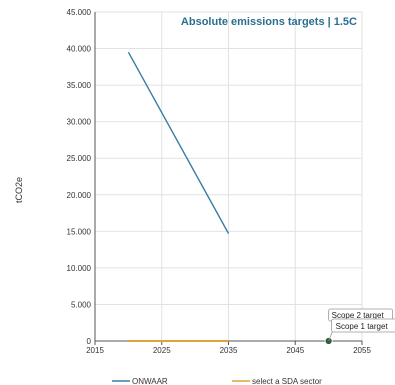  What do you see at coordinates (178, 142) in the screenshot?
I see `series-line-onwaar` at bounding box center [178, 142].